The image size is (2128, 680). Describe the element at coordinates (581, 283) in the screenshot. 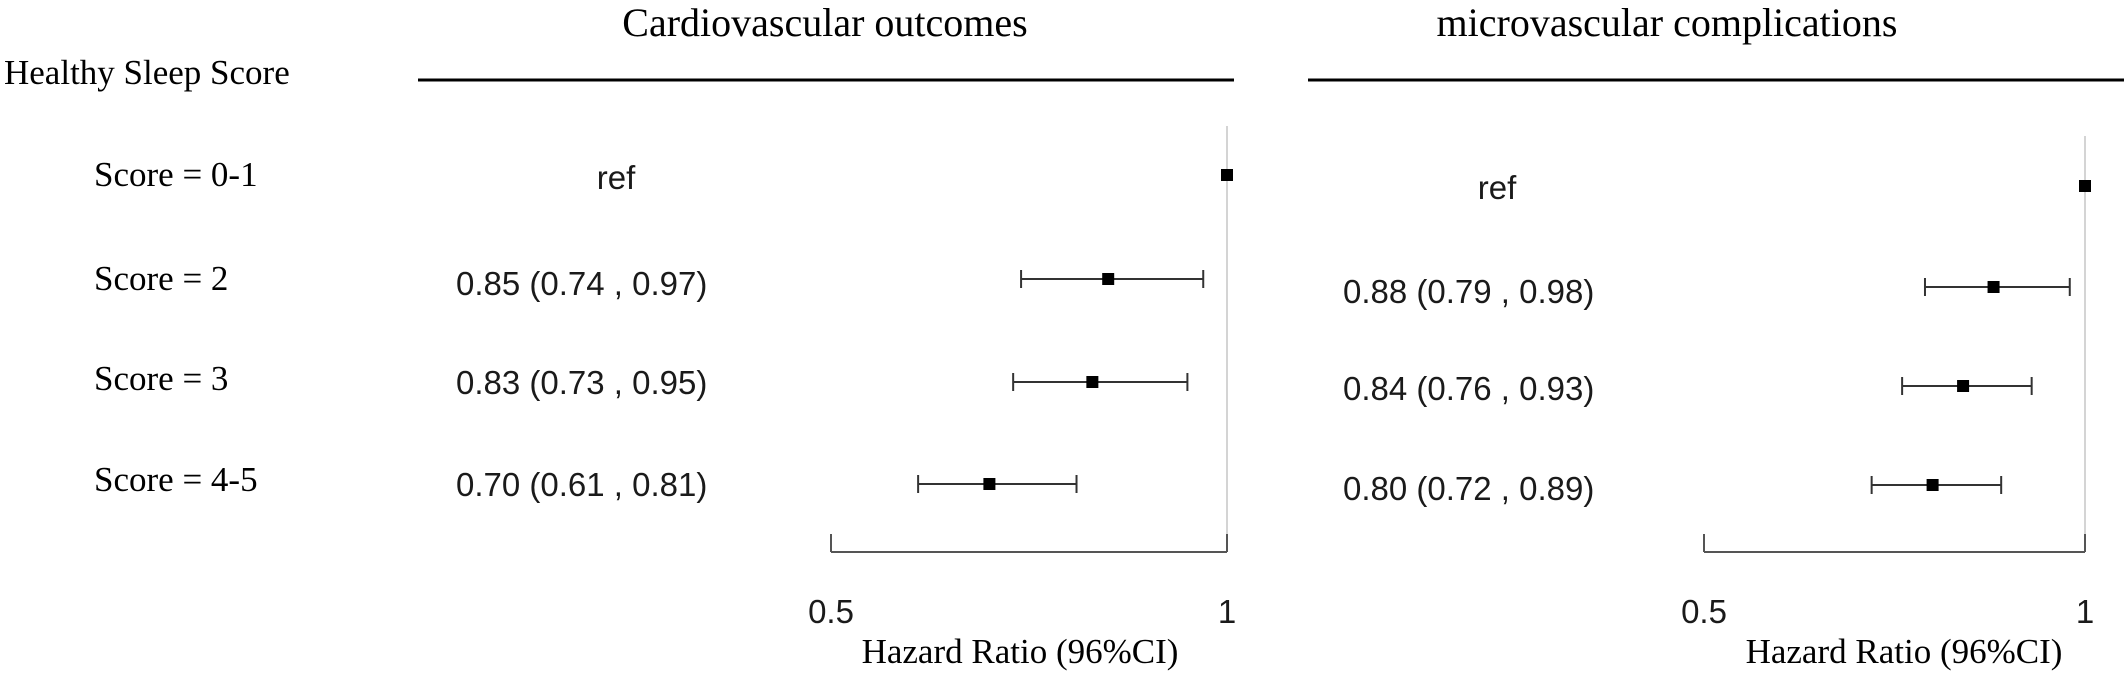

I see `estimate-label-1: 0.85 (0.74 , 0.97)` at that location.